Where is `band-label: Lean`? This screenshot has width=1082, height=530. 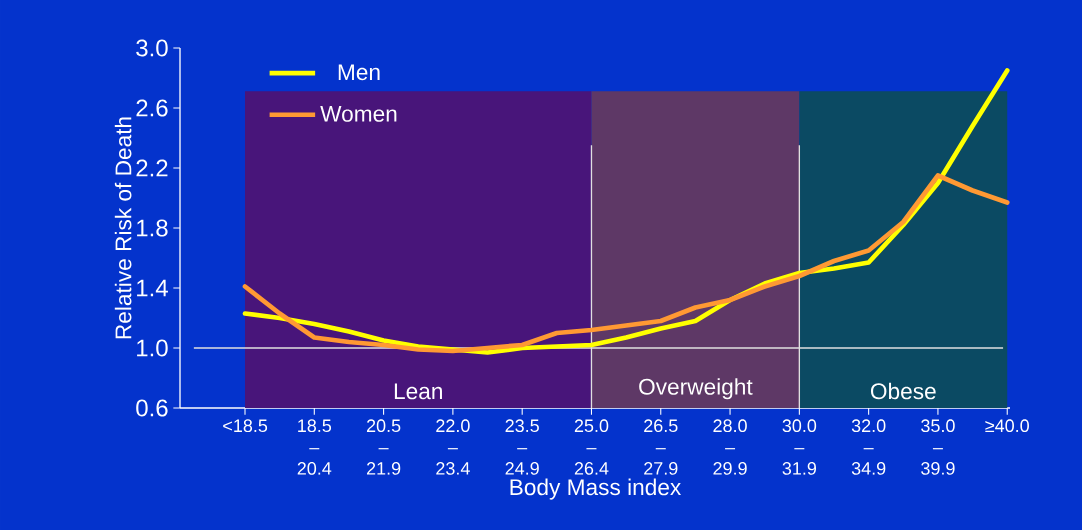
band-label: Lean is located at coordinates (418, 391).